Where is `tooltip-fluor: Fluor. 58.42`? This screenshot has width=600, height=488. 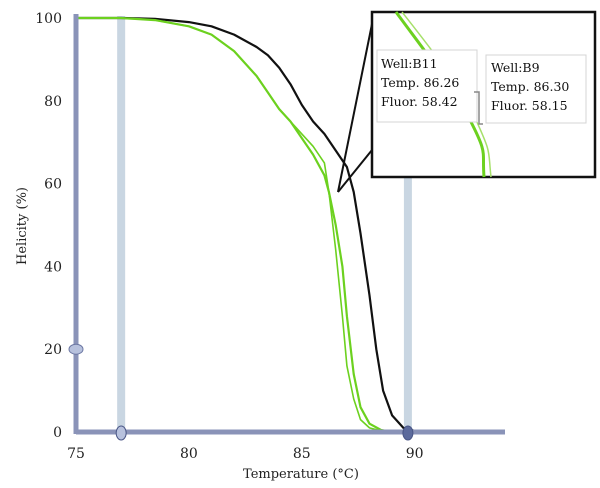 tooltip-fluor: Fluor. 58.42 is located at coordinates (419, 101).